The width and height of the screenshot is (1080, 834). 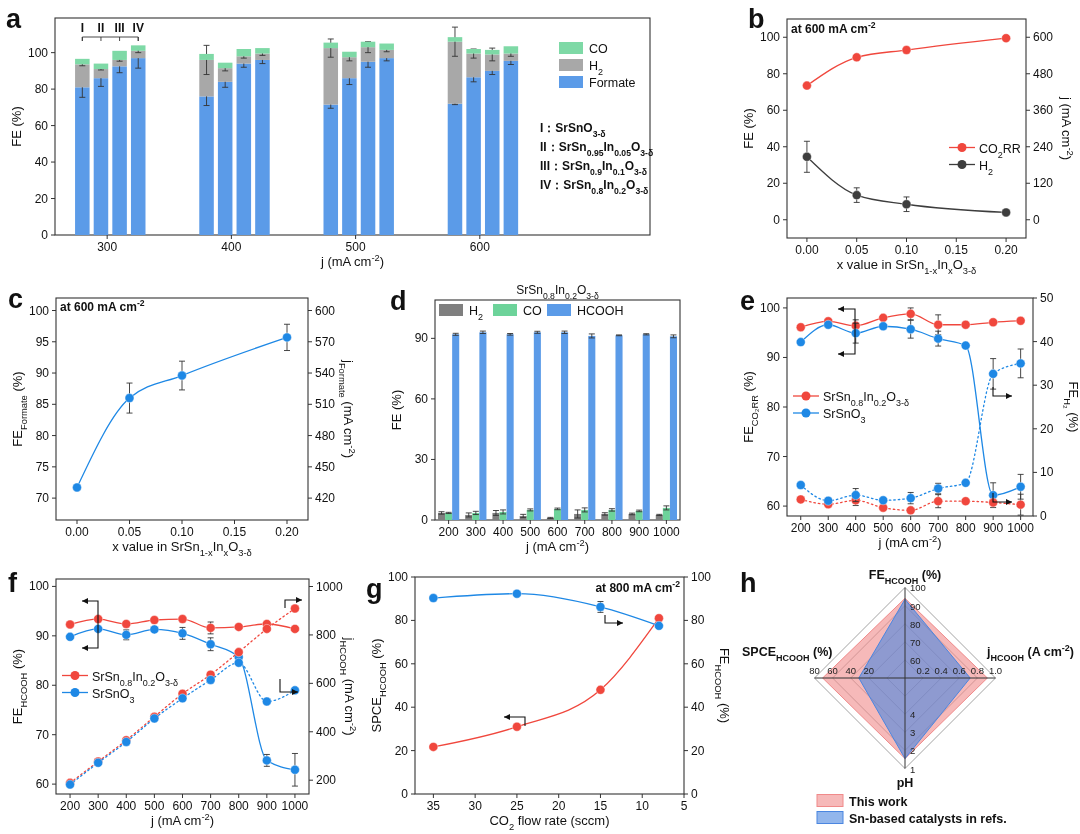 I want to click on y-axis-title: FE (%), so click(x=16, y=126).